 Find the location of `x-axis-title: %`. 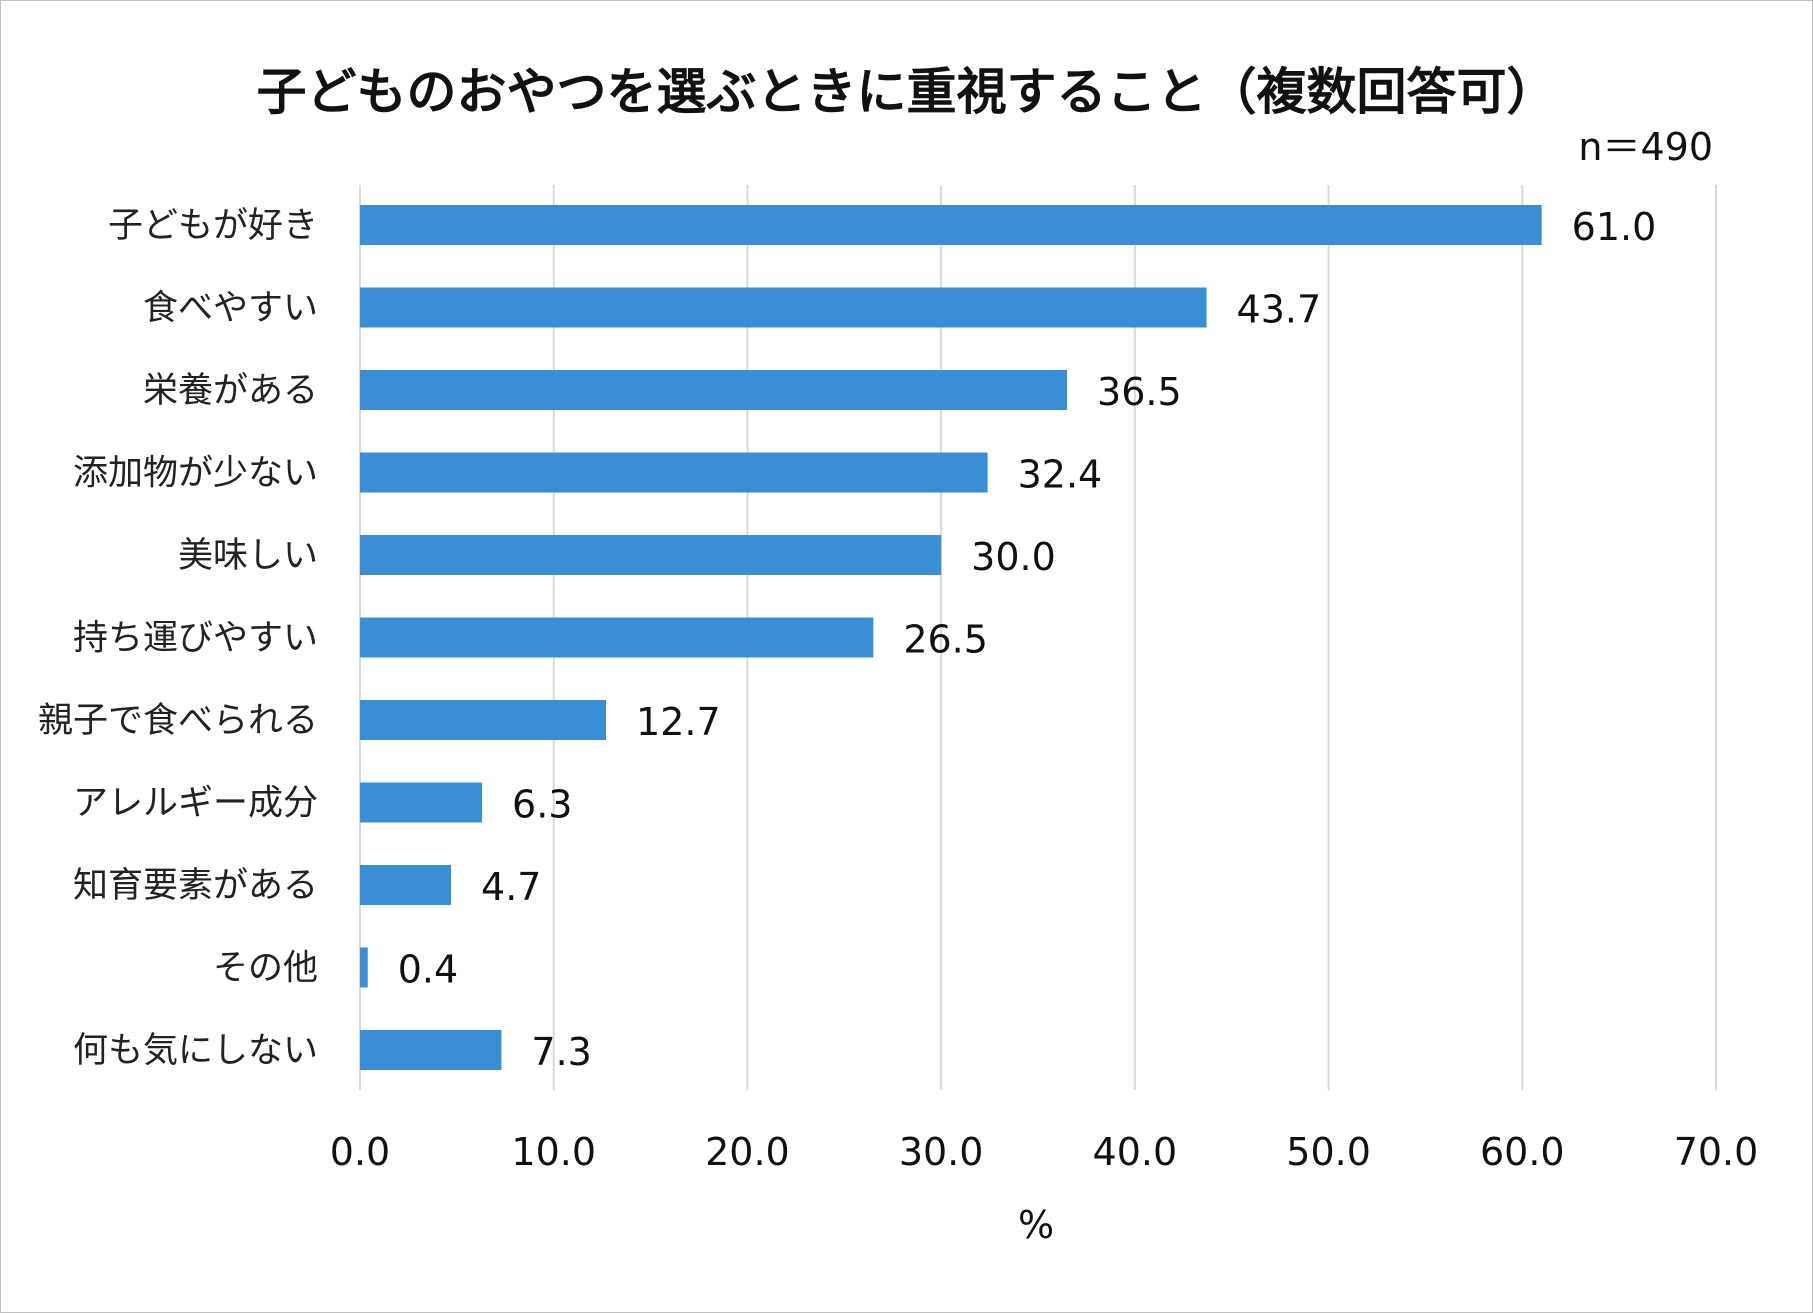

x-axis-title: % is located at coordinates (1036, 1225).